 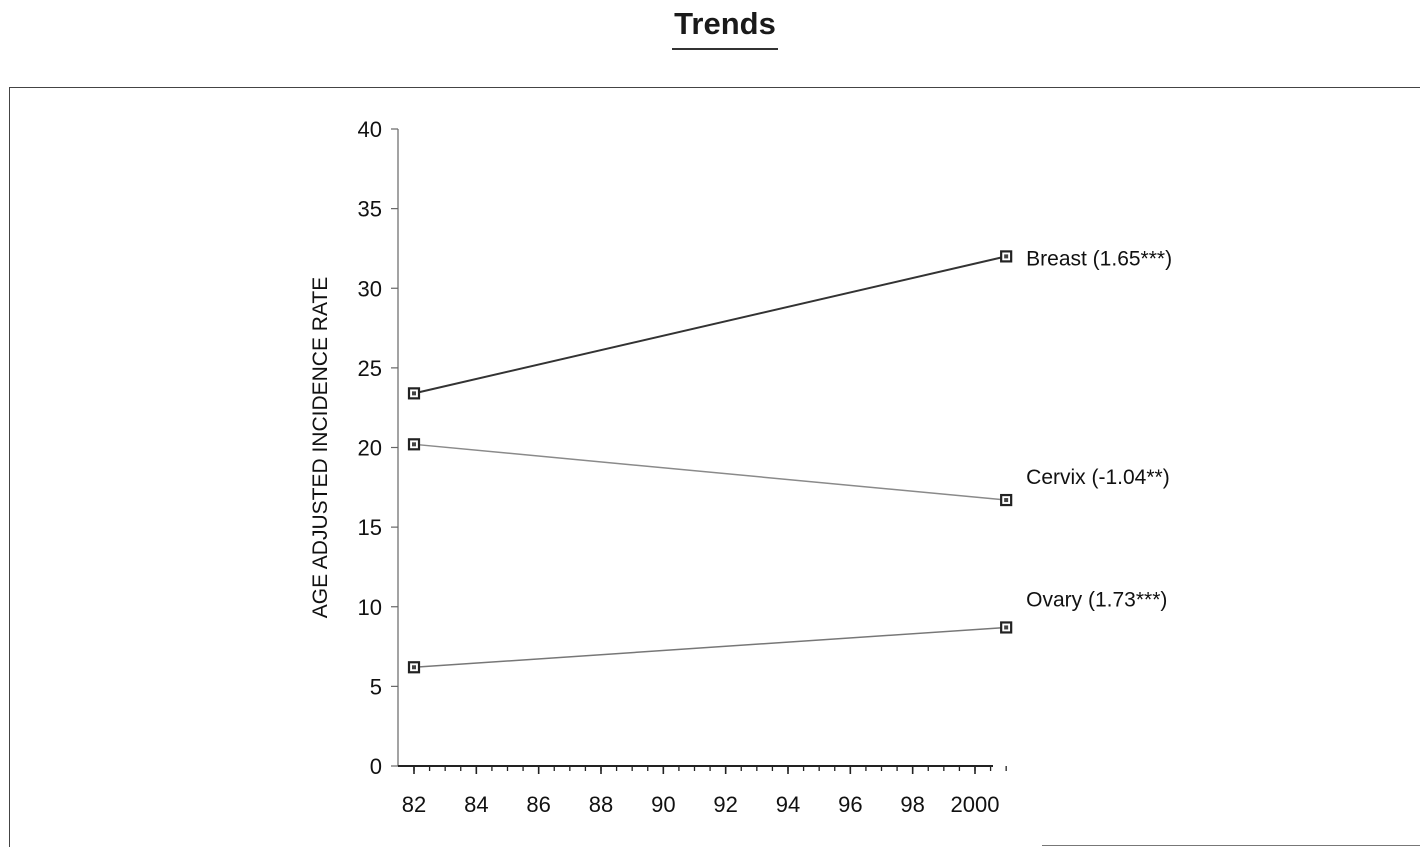 I want to click on series-label: Breast (1.65***), so click(x=1099, y=258).